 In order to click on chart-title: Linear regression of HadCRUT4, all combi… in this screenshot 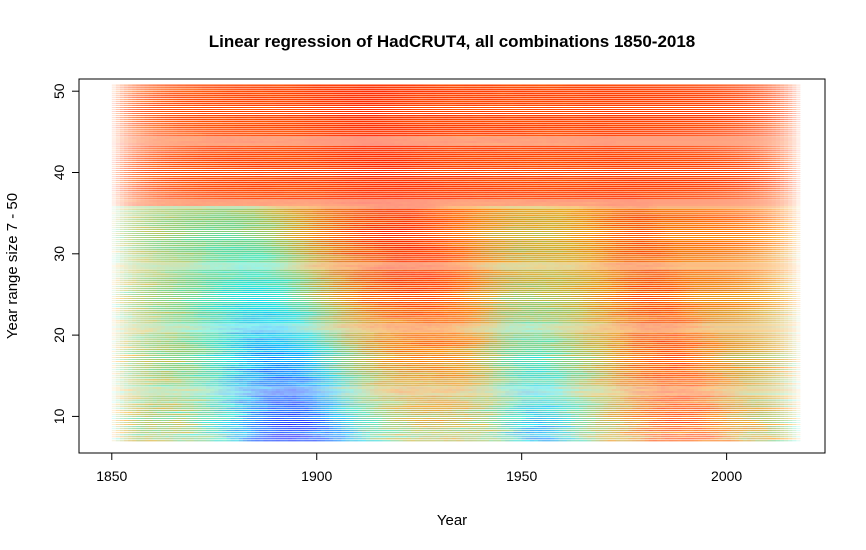, I will do `click(452, 41)`.